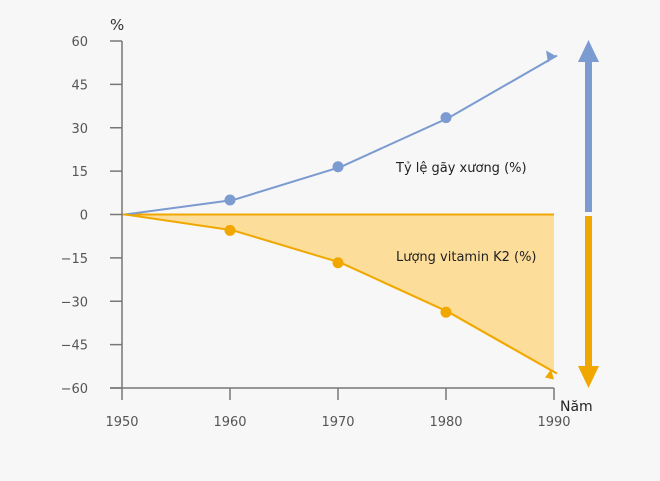 The height and width of the screenshot is (481, 660). What do you see at coordinates (74, 302) in the screenshot?
I see `y-tick-label: −30` at bounding box center [74, 302].